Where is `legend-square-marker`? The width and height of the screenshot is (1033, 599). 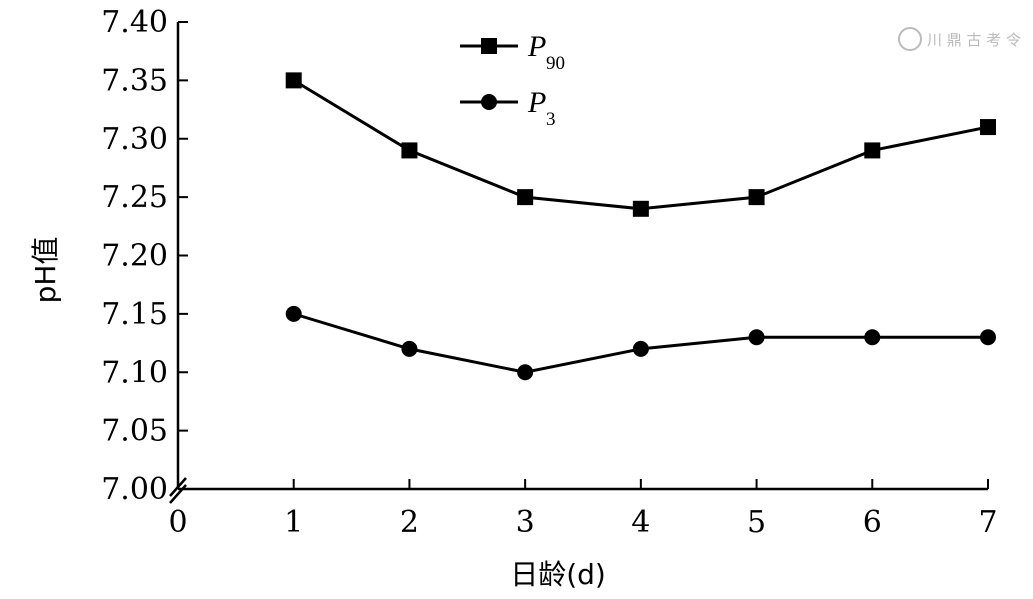
legend-square-marker is located at coordinates (489, 46).